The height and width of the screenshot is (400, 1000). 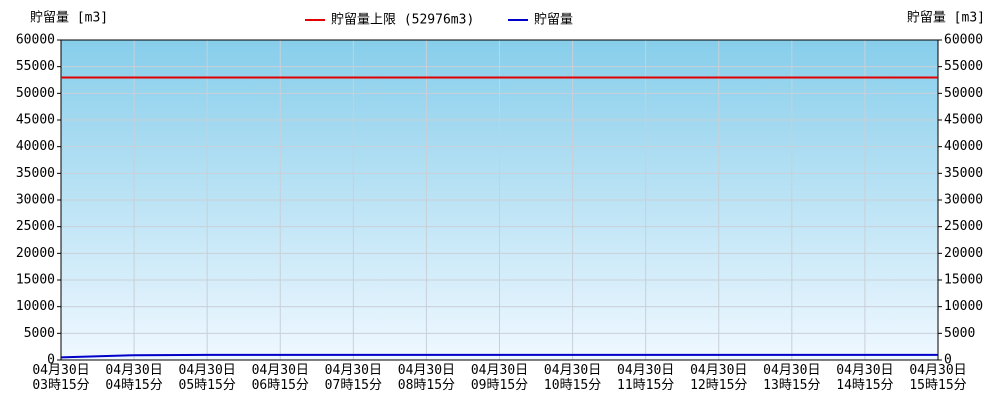 What do you see at coordinates (963, 280) in the screenshot?
I see `y2-tick-label: 15000` at bounding box center [963, 280].